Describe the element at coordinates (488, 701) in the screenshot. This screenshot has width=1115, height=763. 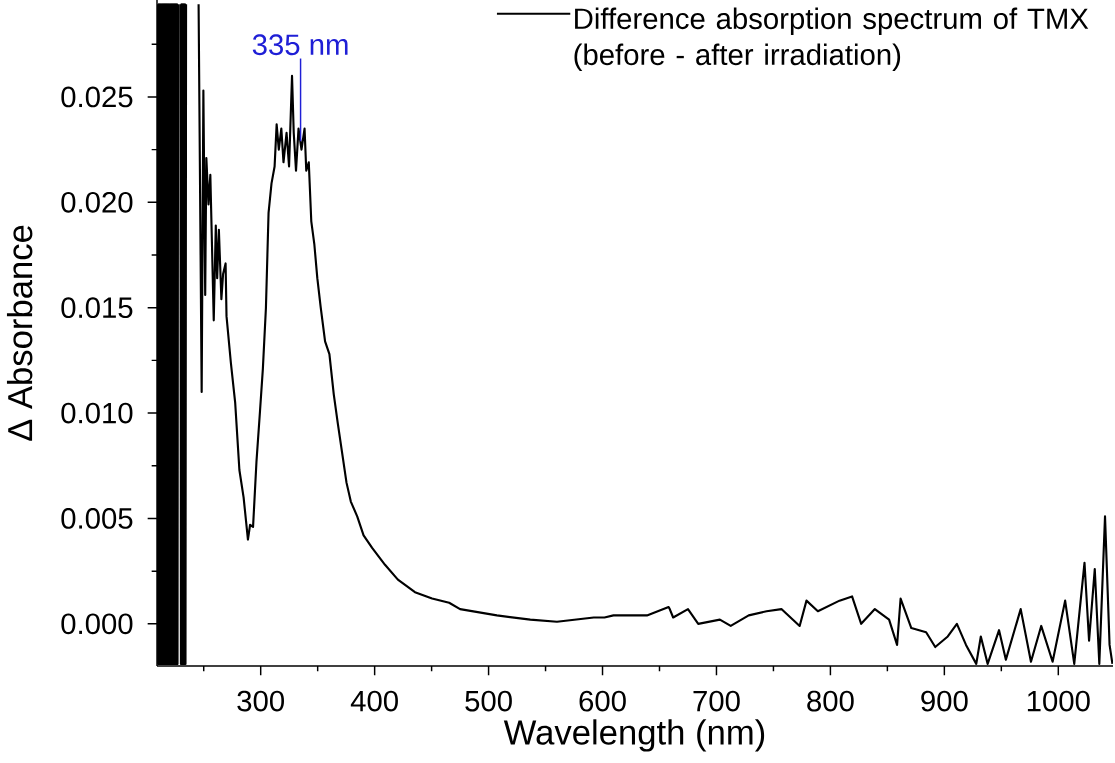
I see `x-tick-label: 500` at that location.